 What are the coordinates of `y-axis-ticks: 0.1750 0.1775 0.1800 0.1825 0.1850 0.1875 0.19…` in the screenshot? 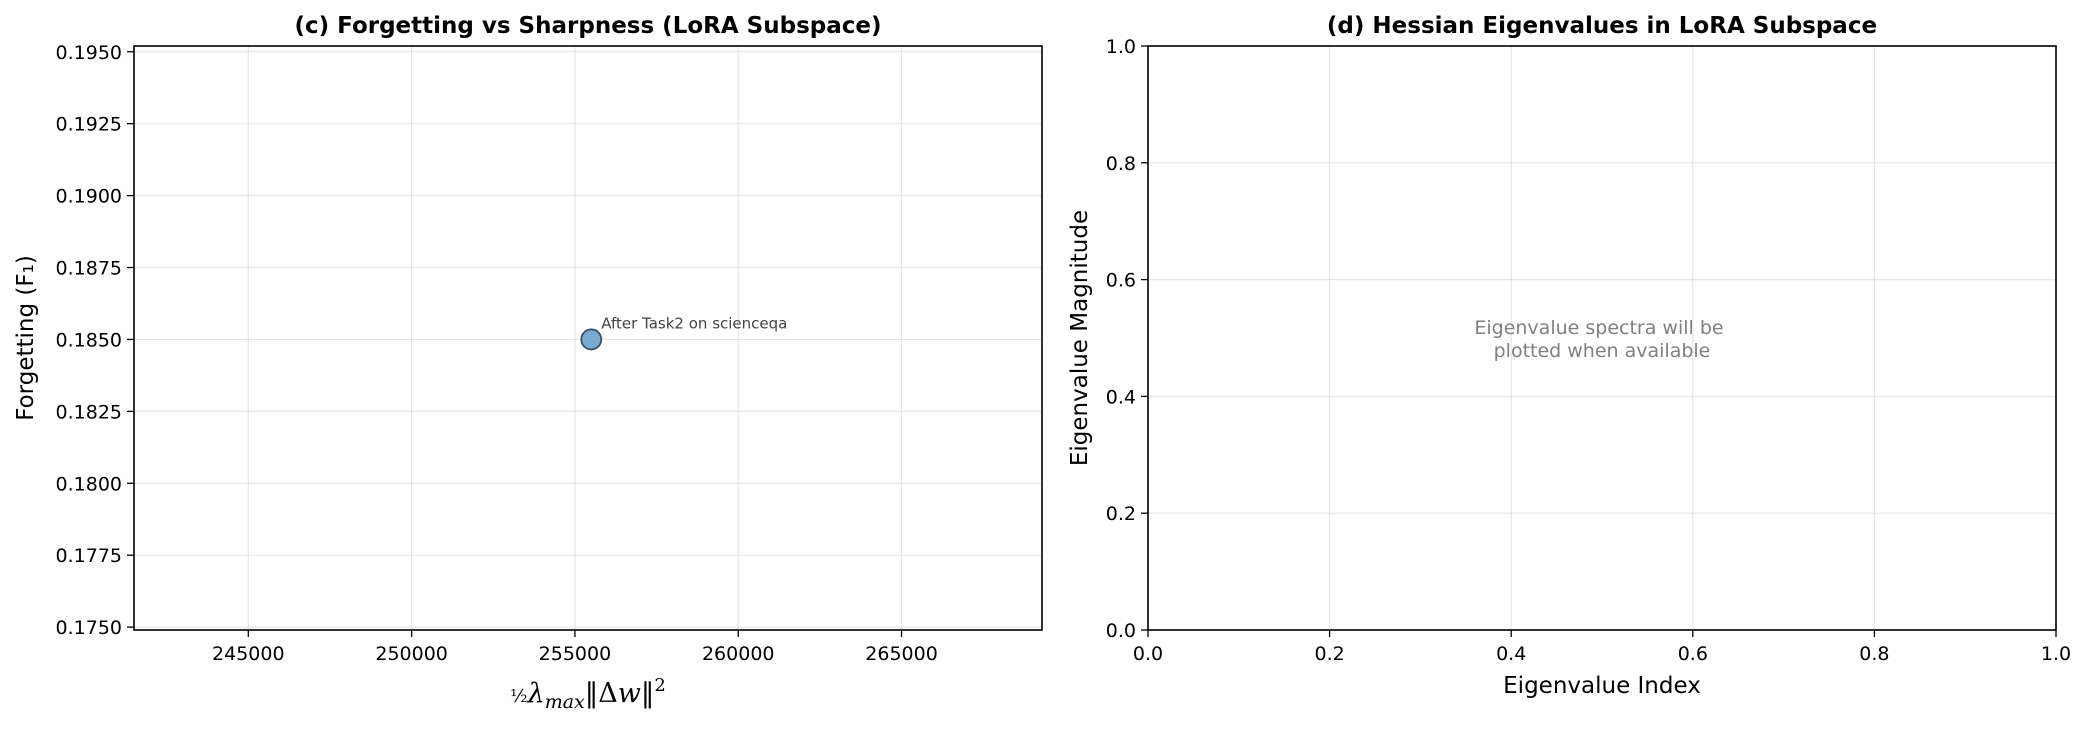 It's located at (95, 340).